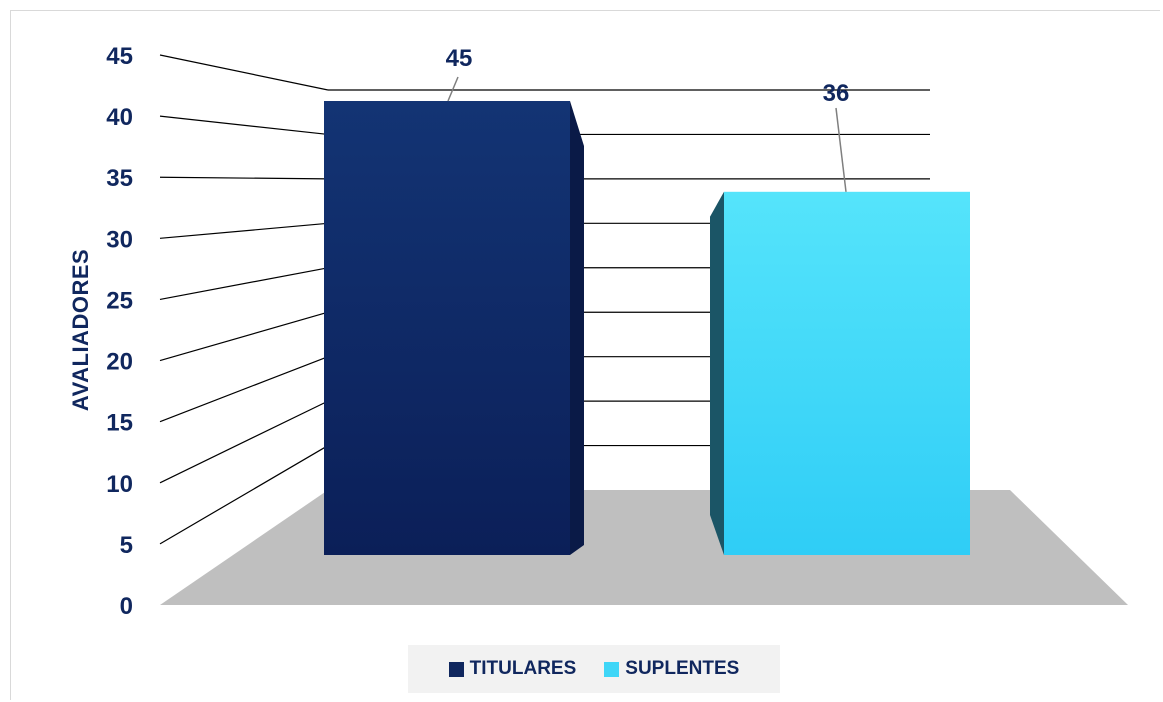 The width and height of the screenshot is (1163, 702). What do you see at coordinates (119, 239) in the screenshot?
I see `y-tick-label: 30` at bounding box center [119, 239].